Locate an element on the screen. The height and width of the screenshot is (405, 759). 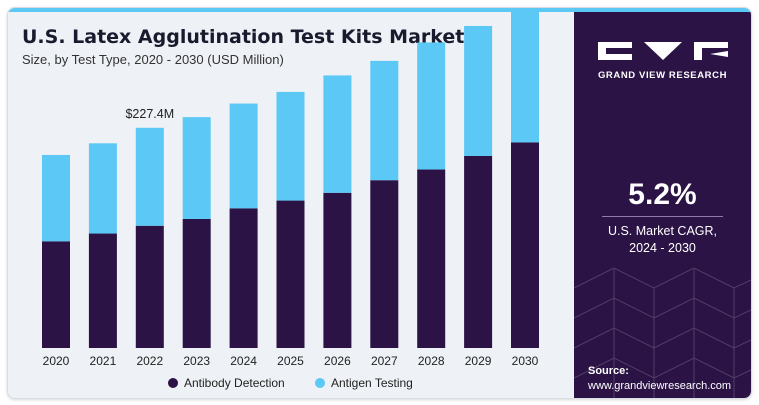
decorative-pattern is located at coordinates (662, 333).